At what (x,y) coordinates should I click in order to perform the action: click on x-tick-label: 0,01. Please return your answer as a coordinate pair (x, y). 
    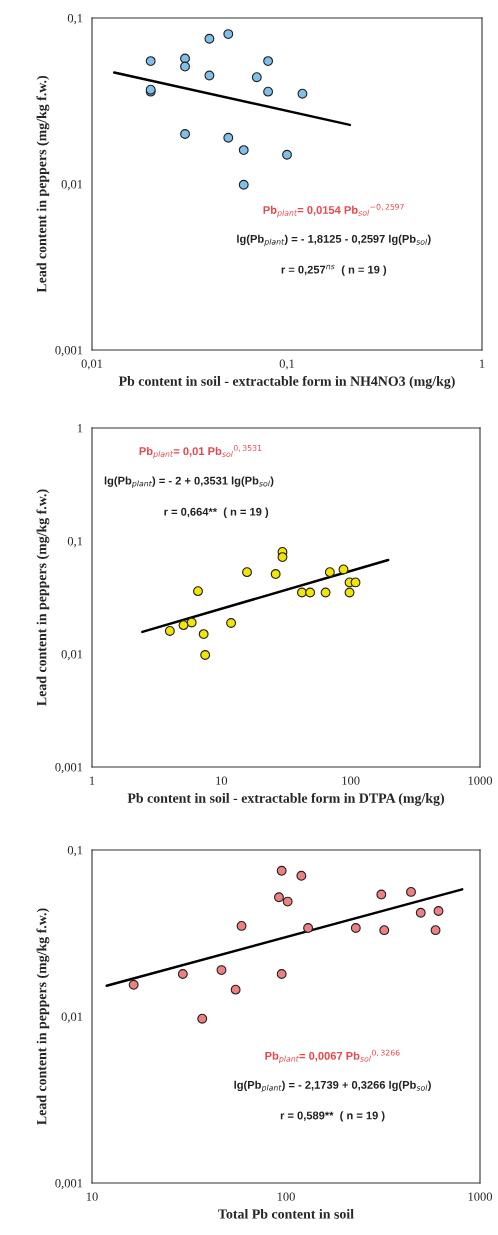
    Looking at the image, I should click on (92, 364).